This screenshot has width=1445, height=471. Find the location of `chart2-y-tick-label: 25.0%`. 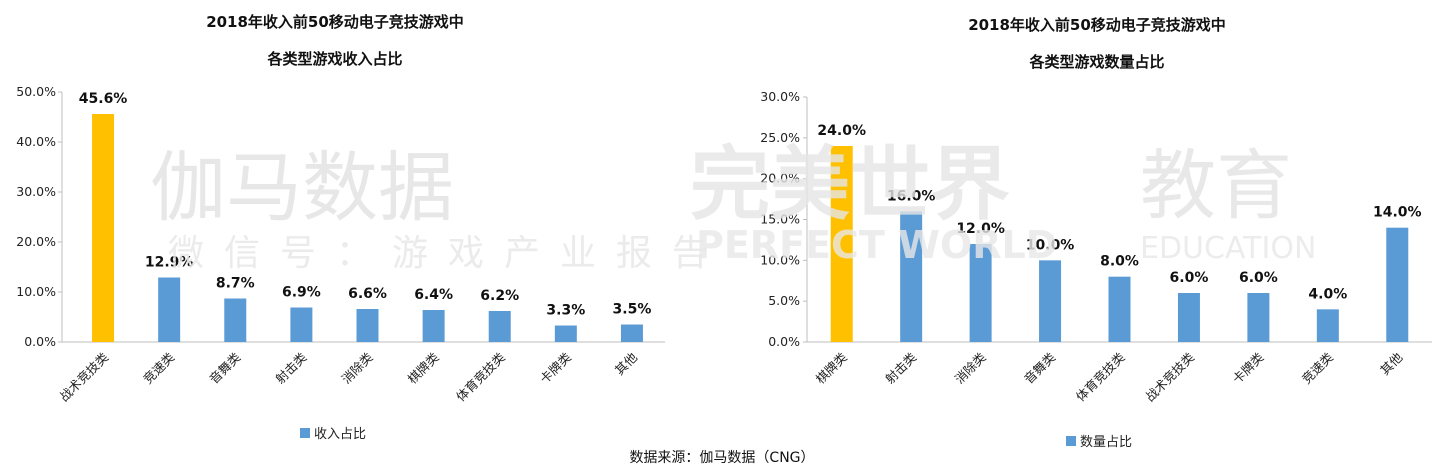

chart2-y-tick-label: 25.0% is located at coordinates (780, 137).